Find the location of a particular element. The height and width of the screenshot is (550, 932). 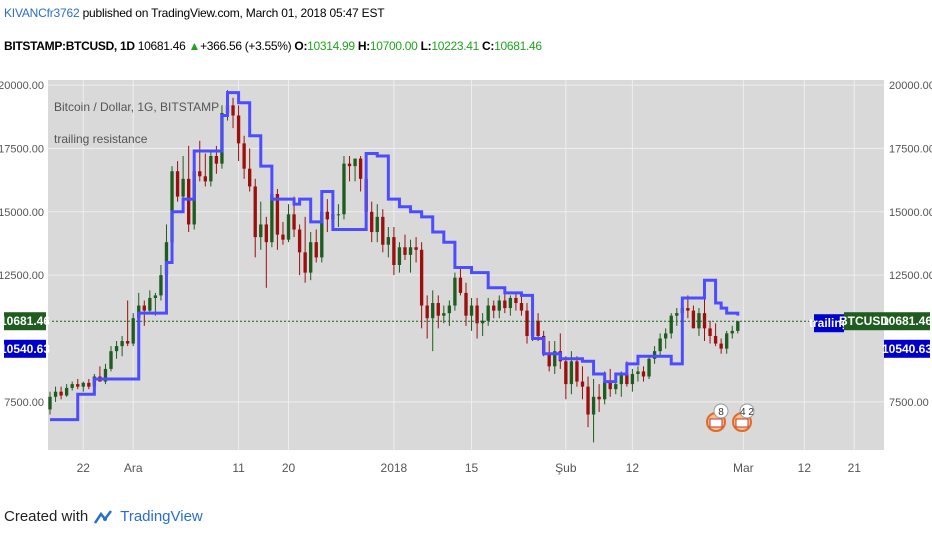

x-tick-label: 21 is located at coordinates (855, 468).